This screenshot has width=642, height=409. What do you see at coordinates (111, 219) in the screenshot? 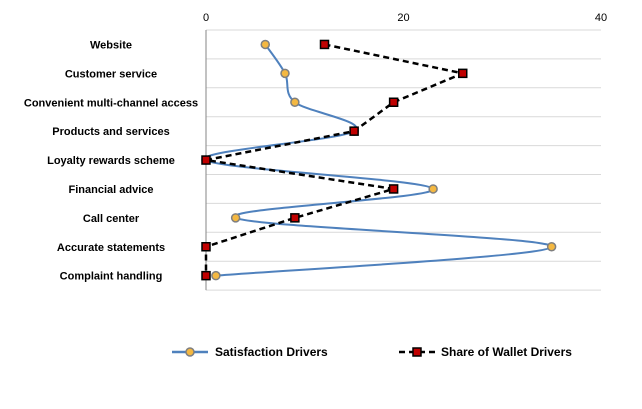
I see `category-label: Call center` at bounding box center [111, 219].